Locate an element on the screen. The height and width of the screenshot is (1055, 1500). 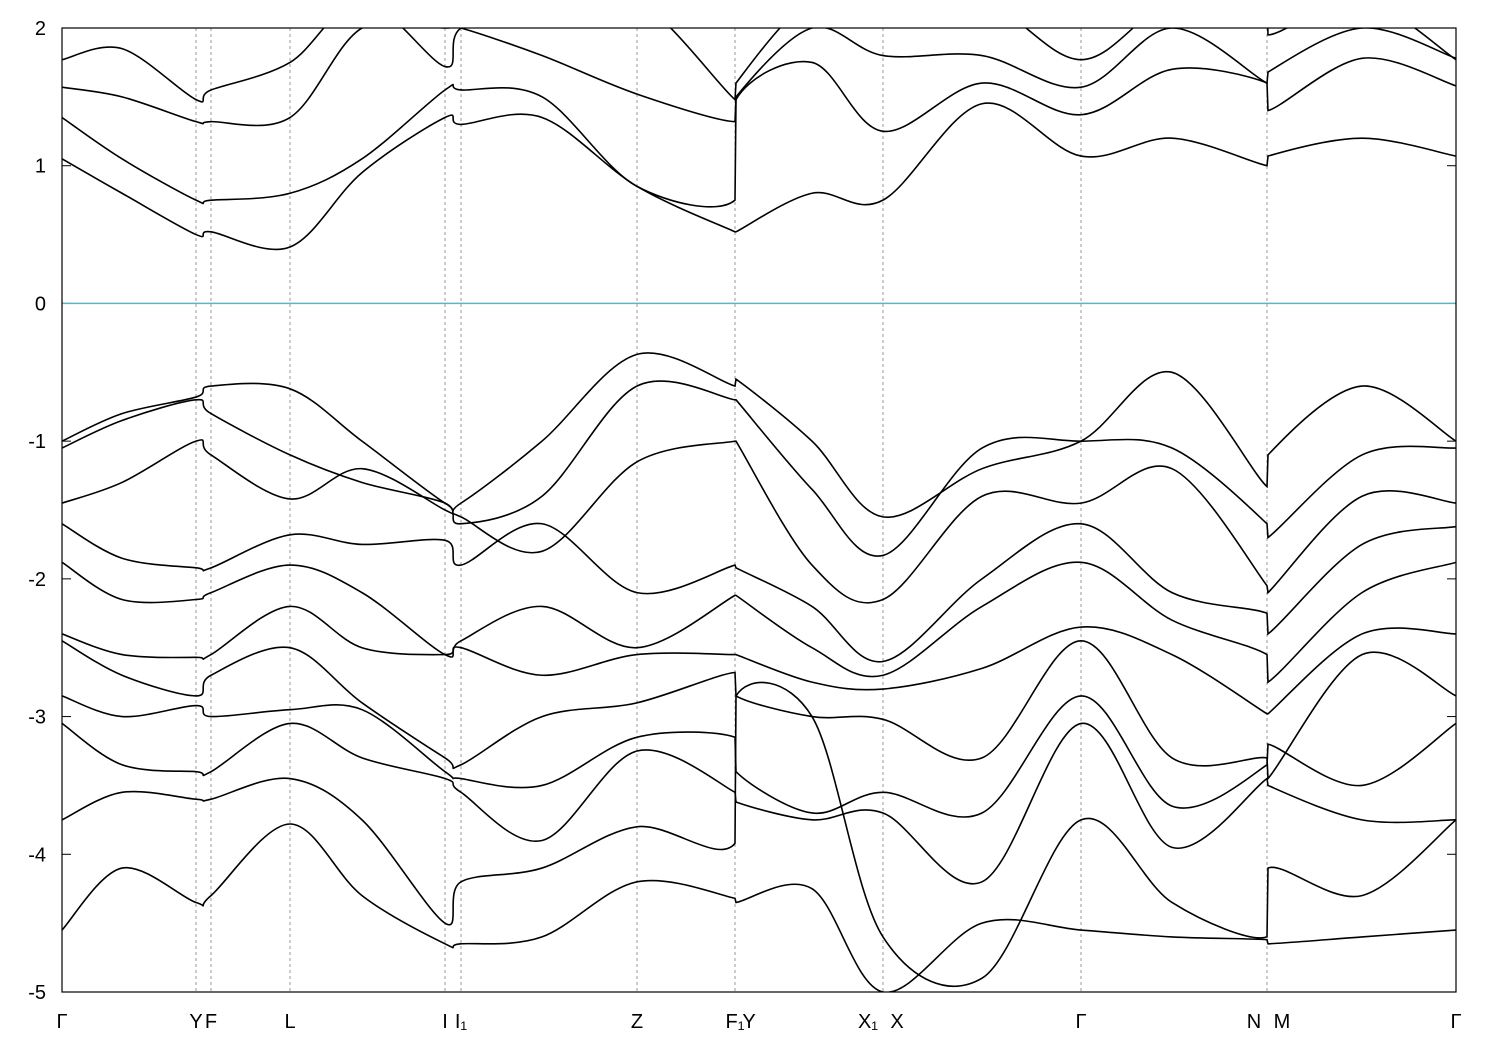
x-tick-label: I₁ is located at coordinates (461, 1022).